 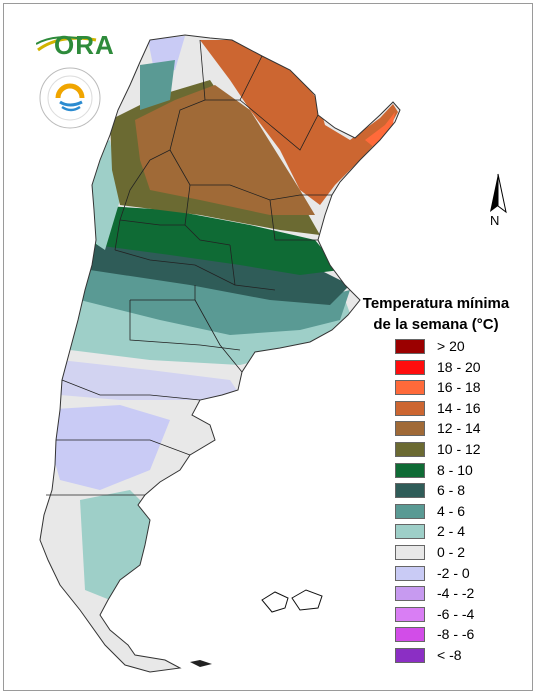 I want to click on legend-item: -2 - 0, so click(x=465, y=575).